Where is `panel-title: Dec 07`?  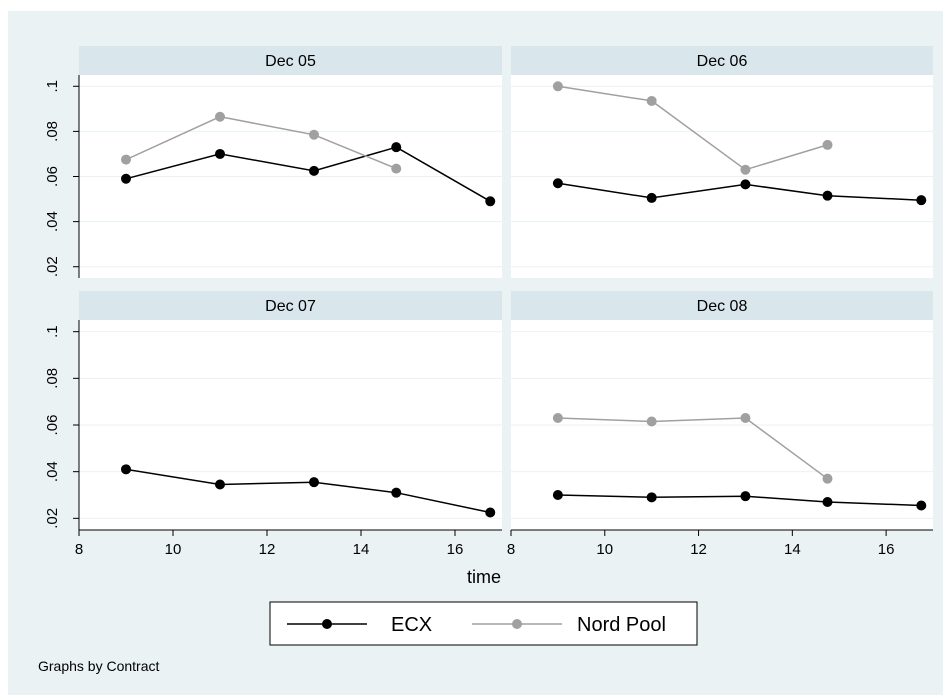
panel-title: Dec 07 is located at coordinates (290, 306).